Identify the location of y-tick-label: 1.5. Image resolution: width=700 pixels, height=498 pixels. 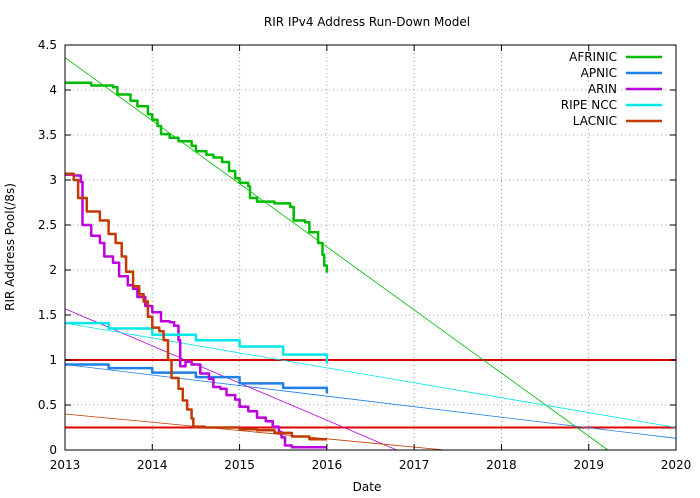
(47, 315).